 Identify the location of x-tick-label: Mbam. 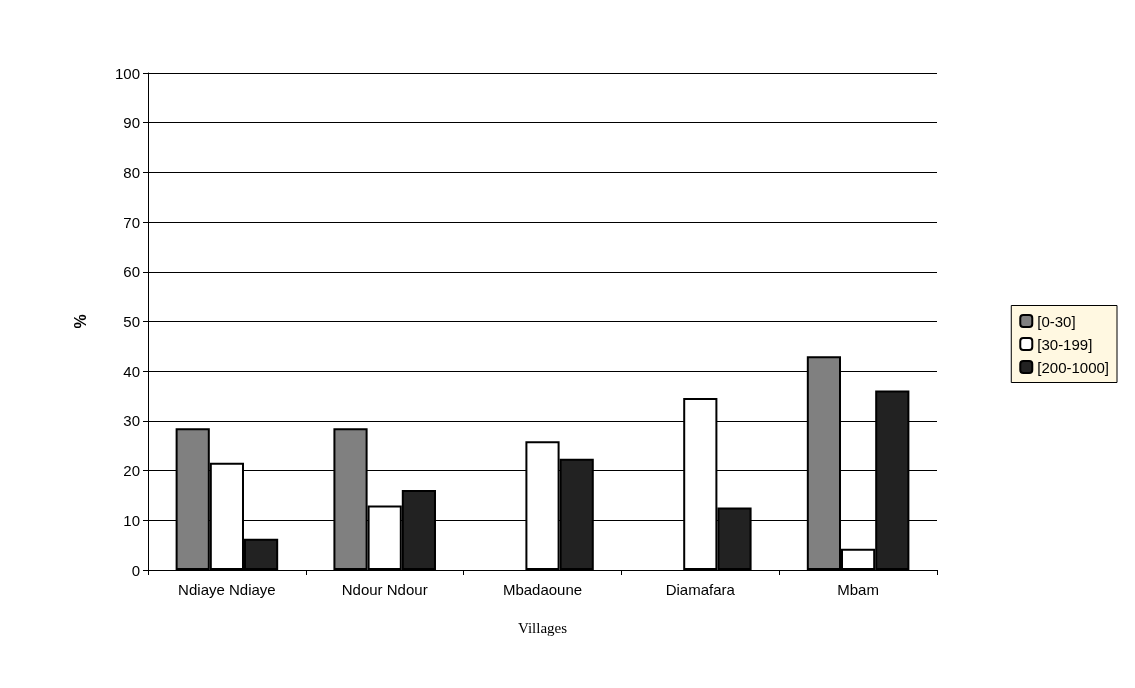
(858, 589).